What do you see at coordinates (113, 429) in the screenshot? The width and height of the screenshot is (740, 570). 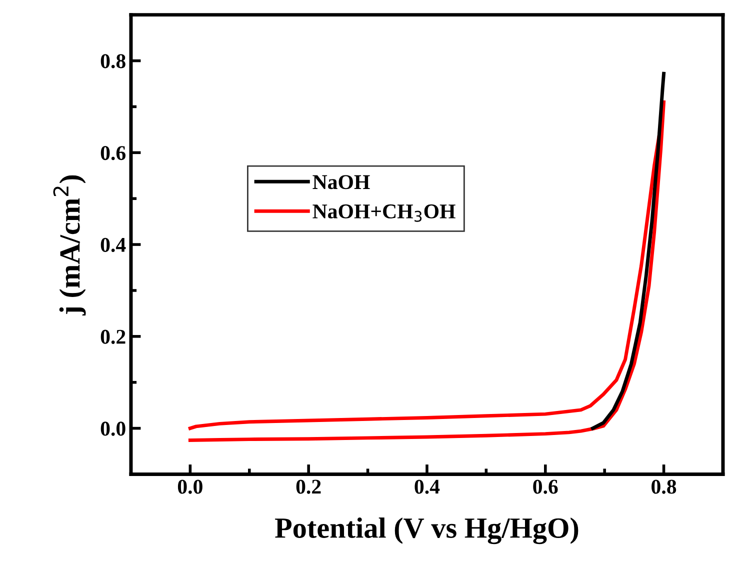 I see `y-tick-label: 0.0` at bounding box center [113, 429].